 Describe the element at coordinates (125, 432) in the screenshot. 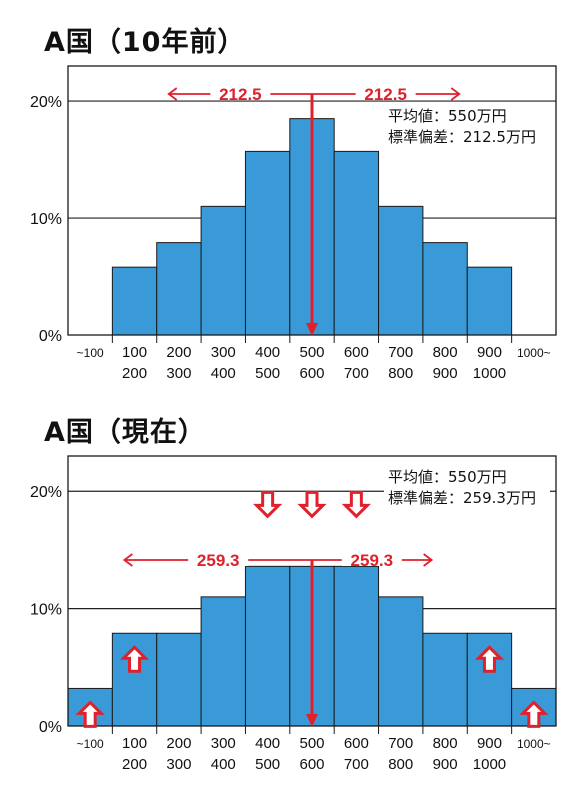

I see `chart-title-bottom: A国（現在）` at that location.